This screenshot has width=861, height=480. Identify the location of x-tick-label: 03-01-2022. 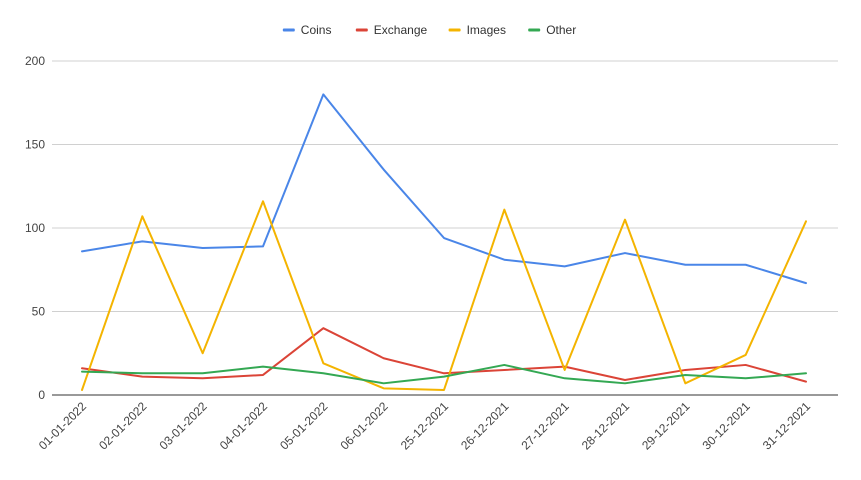
(183, 426).